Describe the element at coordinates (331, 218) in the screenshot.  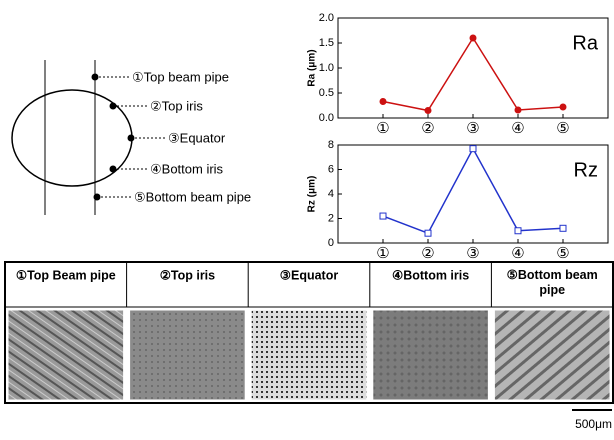
I see `y-tick-label: 2` at that location.